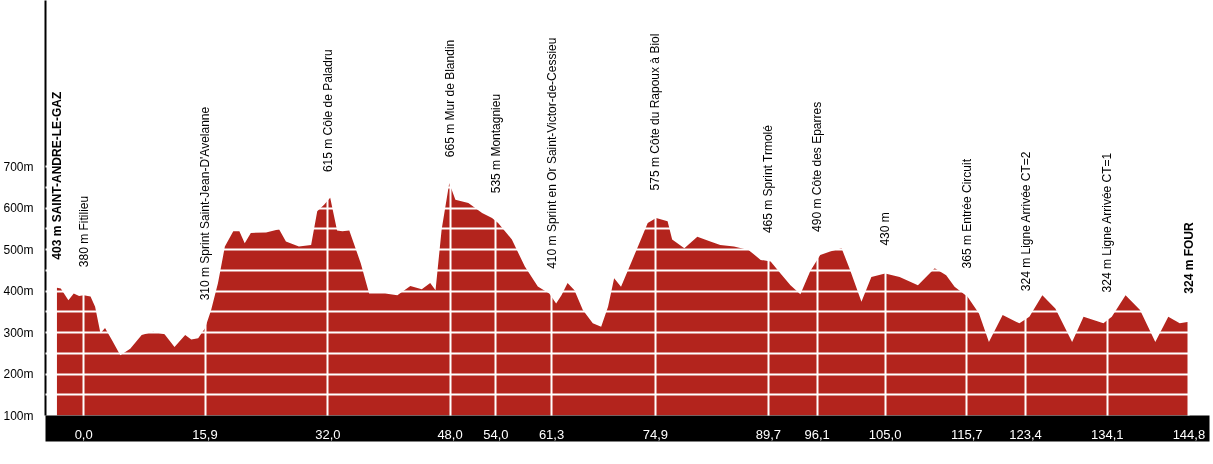 The image size is (1213, 464). Describe the element at coordinates (1025, 434) in the screenshot. I see `x-tick-label: 123,4` at that location.